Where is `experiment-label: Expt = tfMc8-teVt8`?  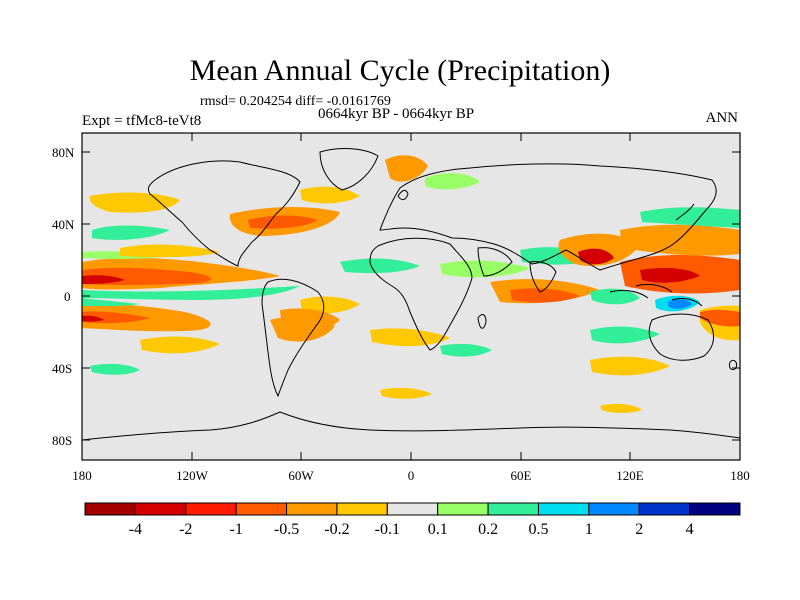
experiment-label: Expt = tfMc8-teVt8 is located at coordinates (142, 121).